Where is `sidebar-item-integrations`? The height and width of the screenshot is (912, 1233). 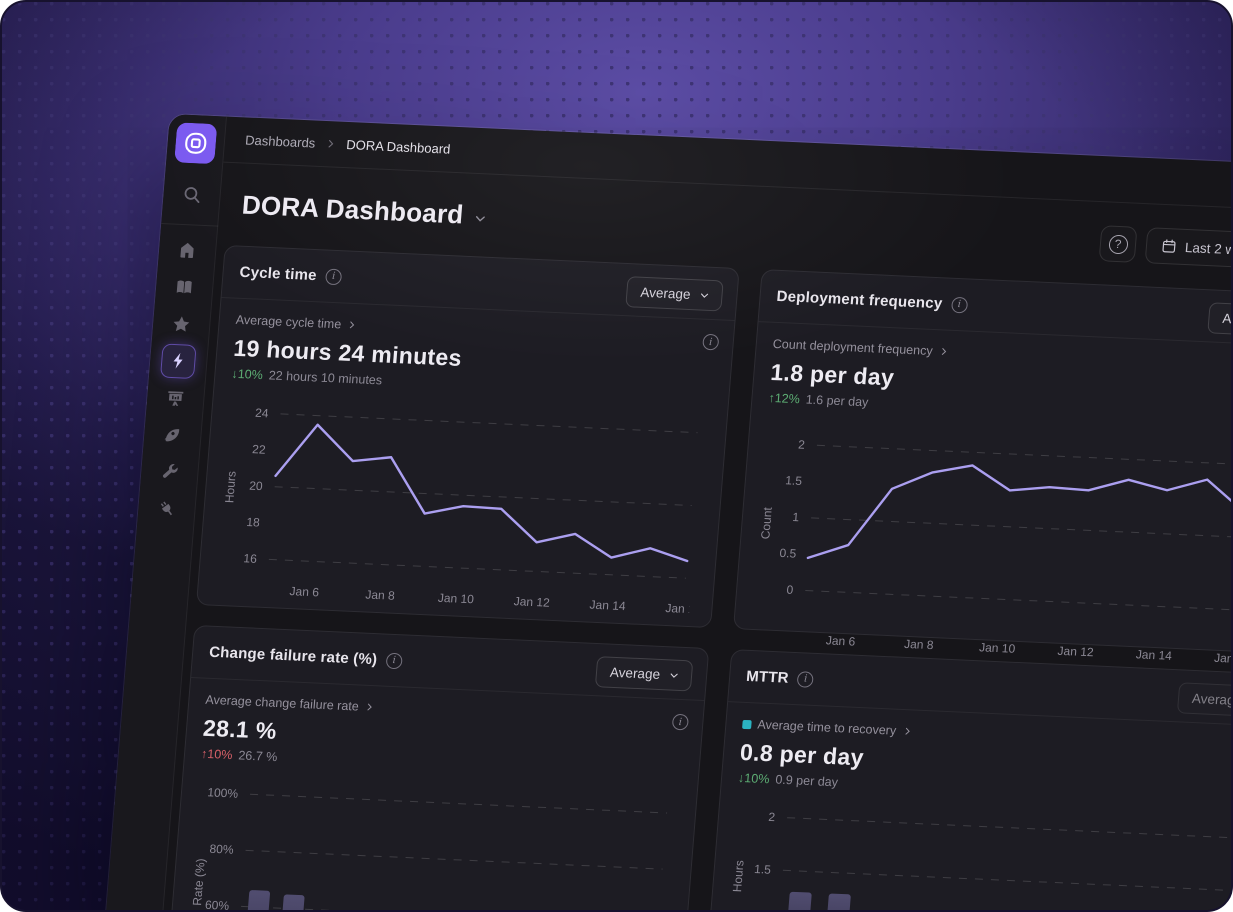 sidebar-item-integrations is located at coordinates (167, 508).